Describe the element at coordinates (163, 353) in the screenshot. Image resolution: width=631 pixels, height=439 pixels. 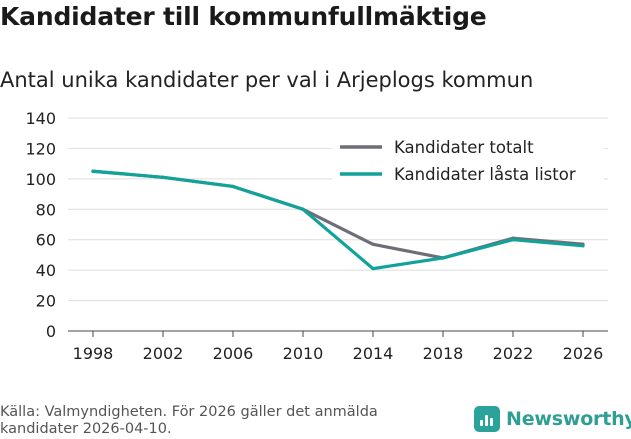
I see `x-tick-label: 2002` at that location.